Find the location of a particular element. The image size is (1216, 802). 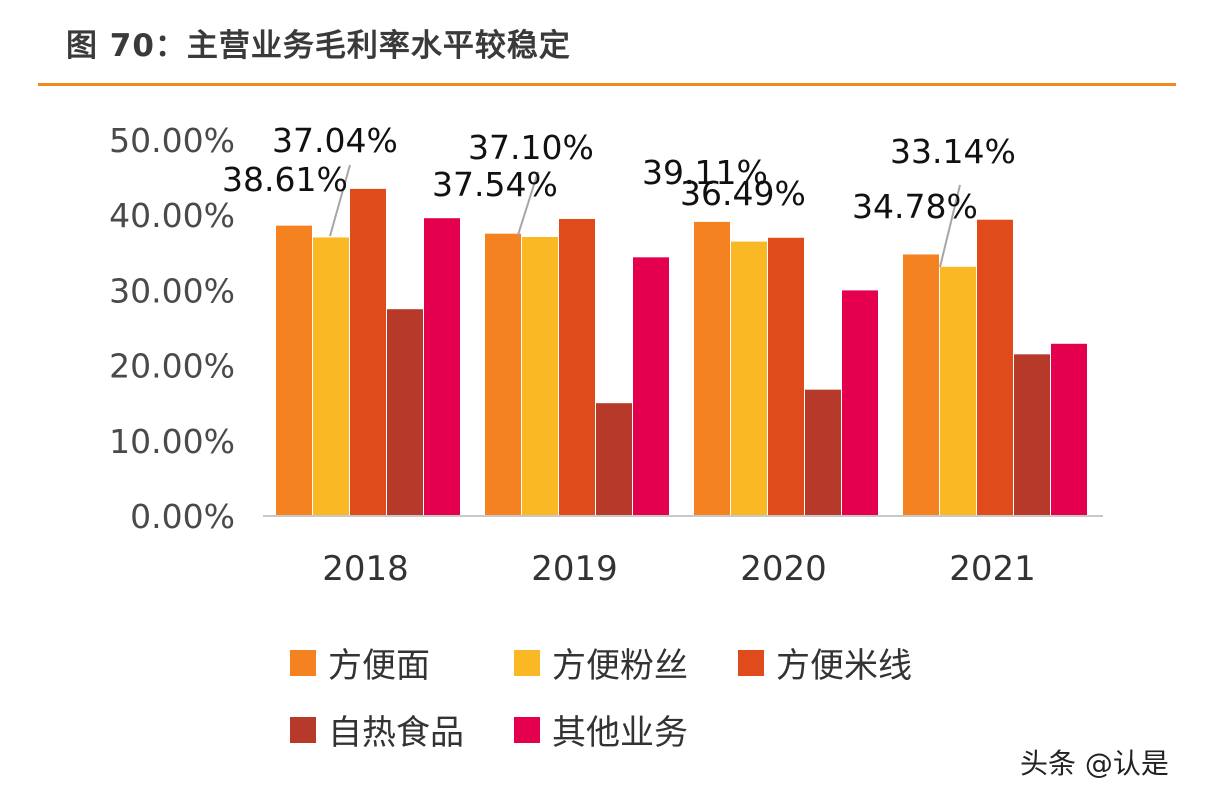

bar-2018-自热食品 is located at coordinates (405, 412).